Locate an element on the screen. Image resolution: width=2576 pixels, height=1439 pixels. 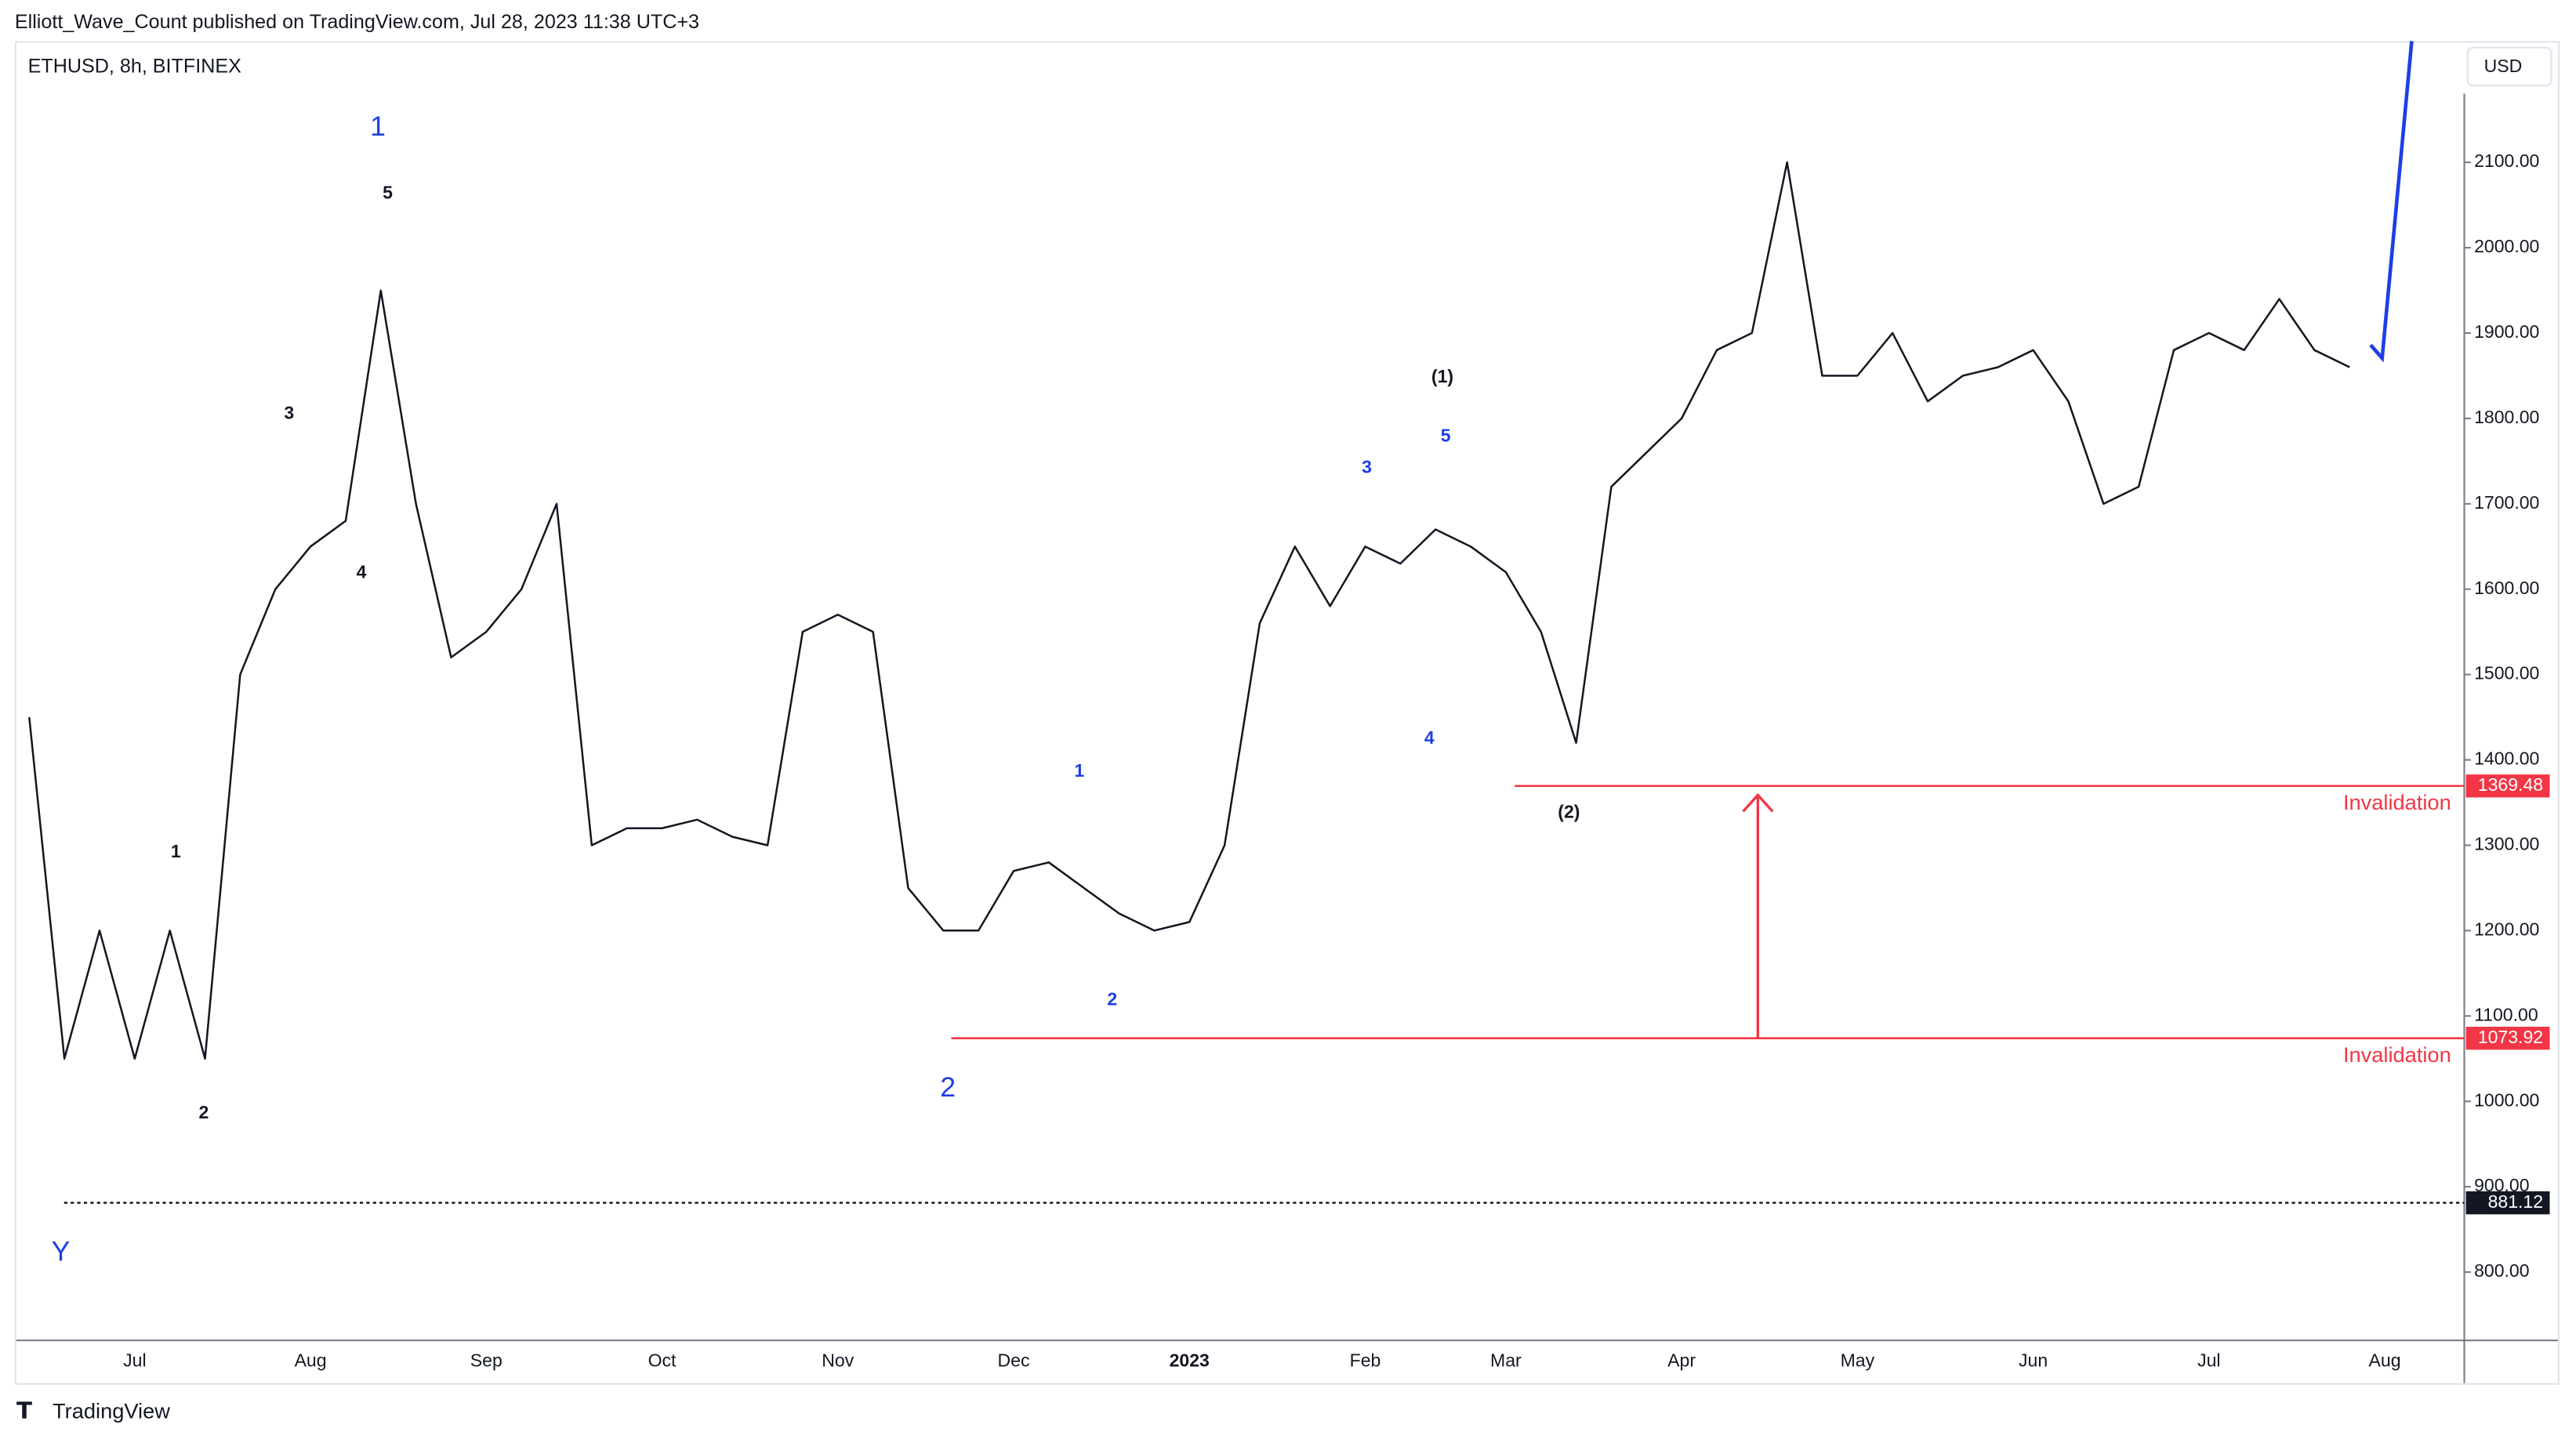
y-tick-label: 1400.00 is located at coordinates (2506, 758).